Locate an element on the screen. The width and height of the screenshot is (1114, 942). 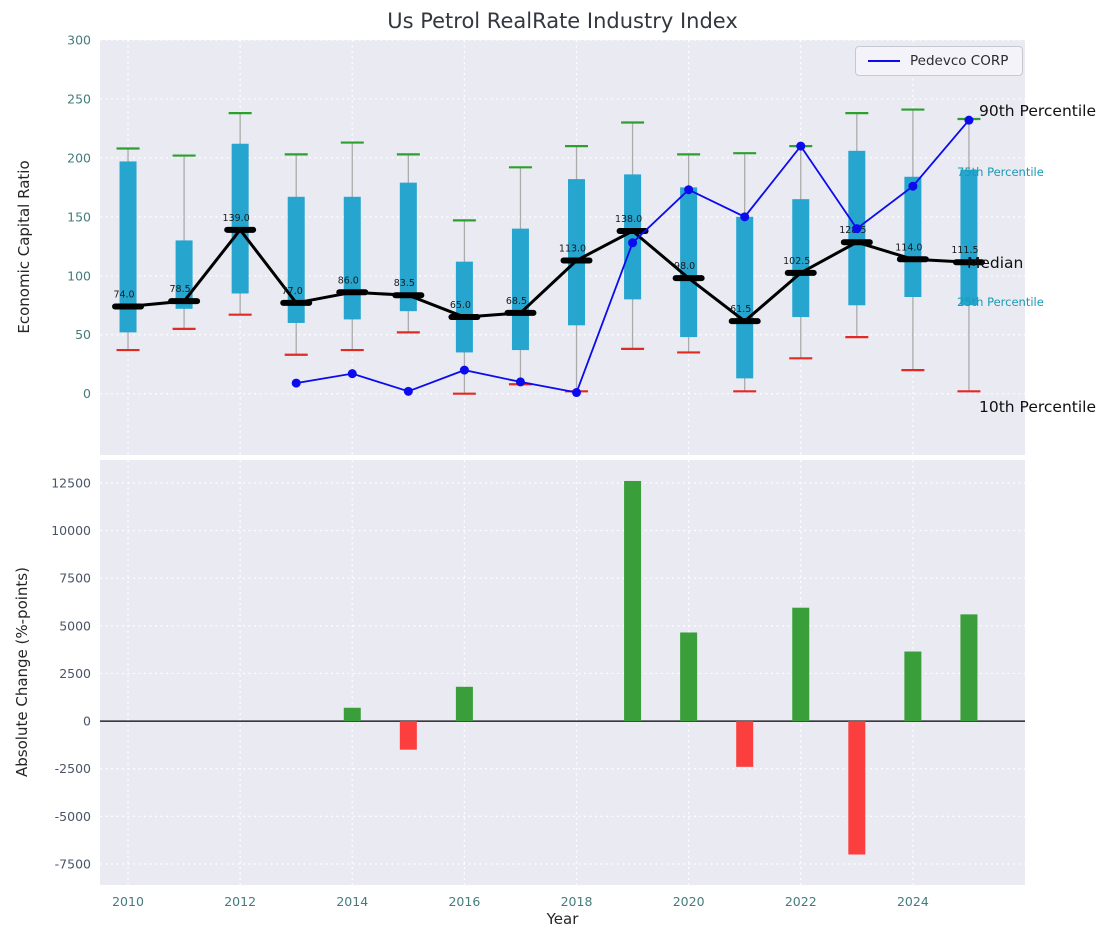
x-tick-label: 2024 is located at coordinates (913, 901).